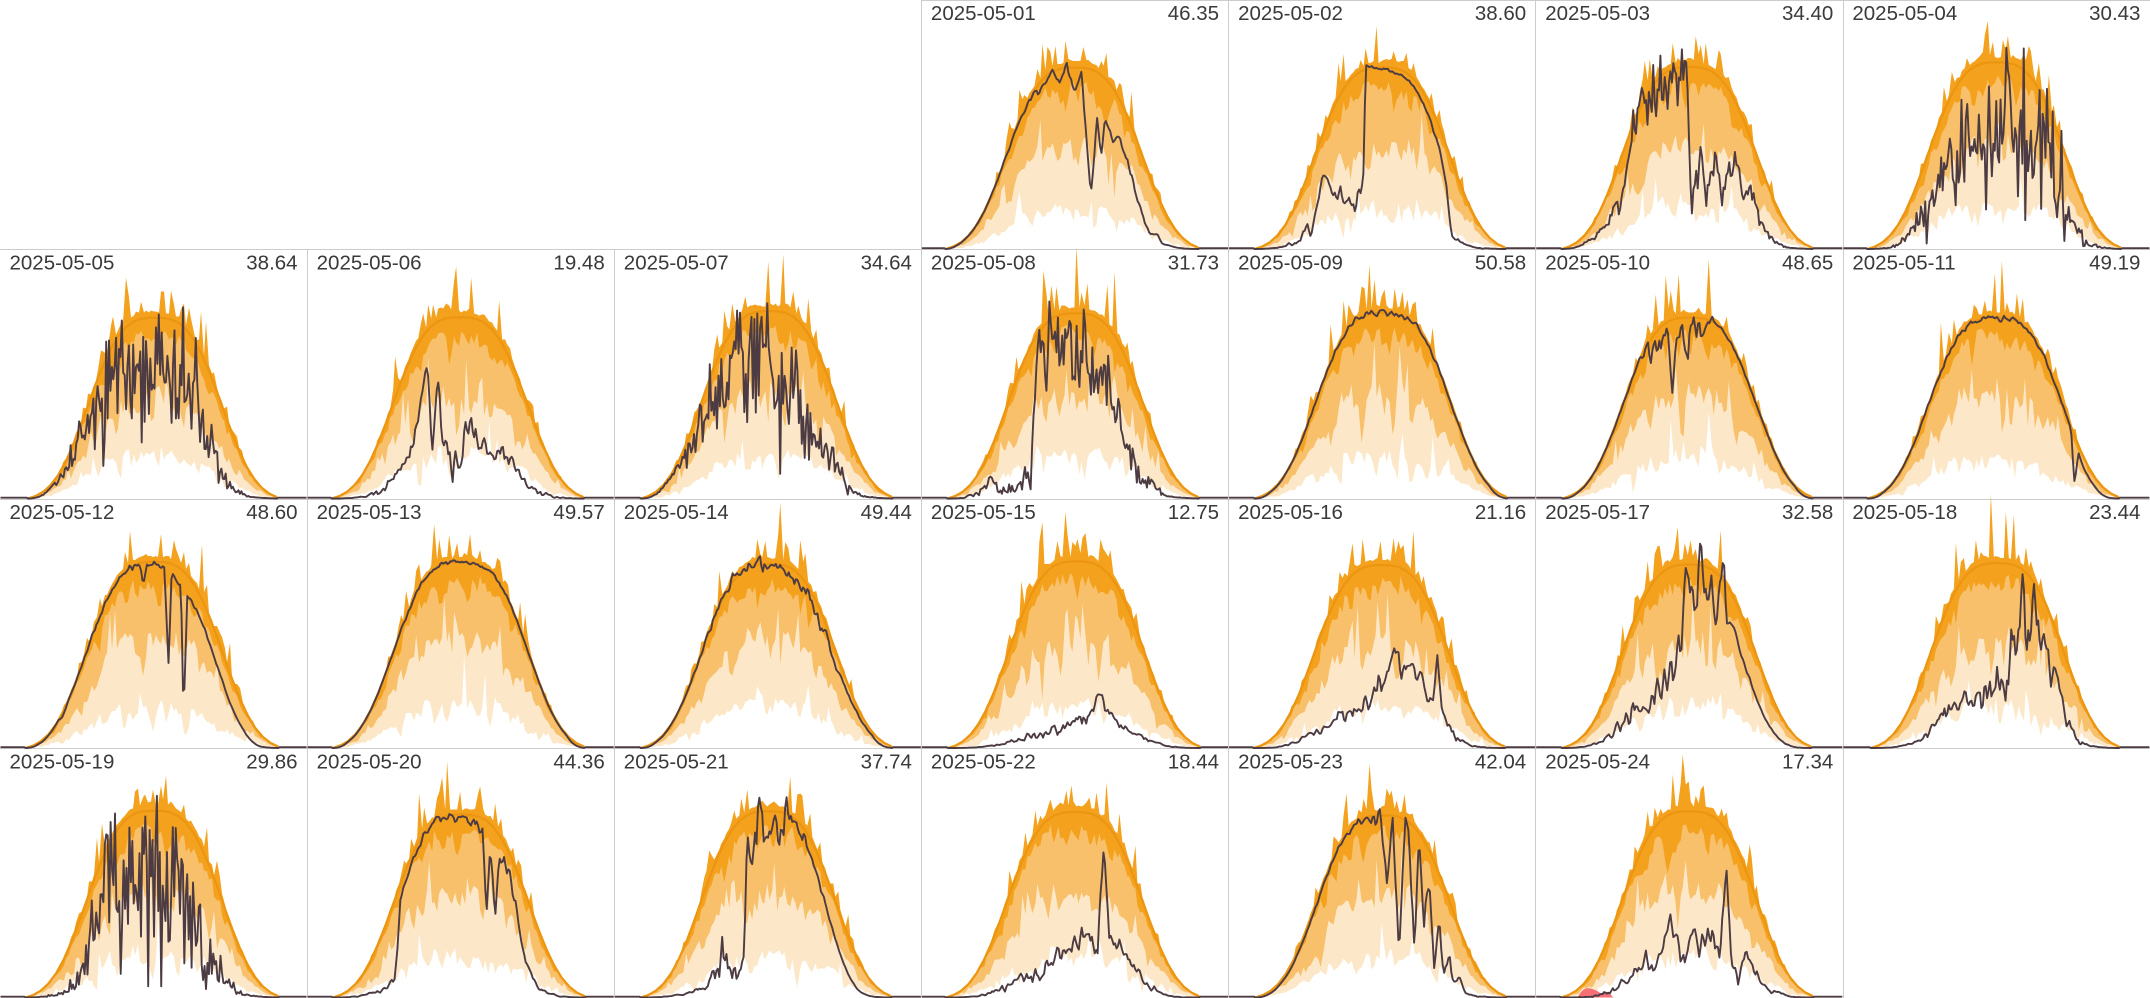  What do you see at coordinates (1904, 512) in the screenshot?
I see `svg-text: 2025-05-18` at bounding box center [1904, 512].